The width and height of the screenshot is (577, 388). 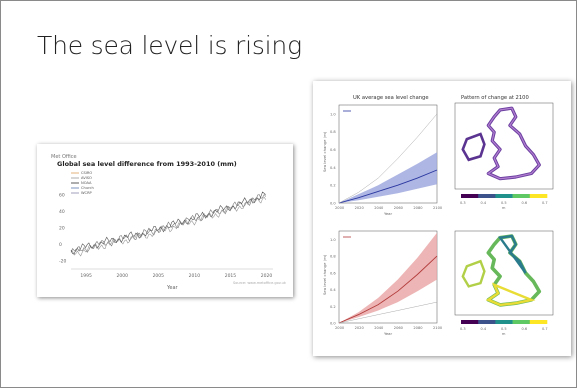 I want to click on x-tick-label: 2015, so click(x=231, y=276).